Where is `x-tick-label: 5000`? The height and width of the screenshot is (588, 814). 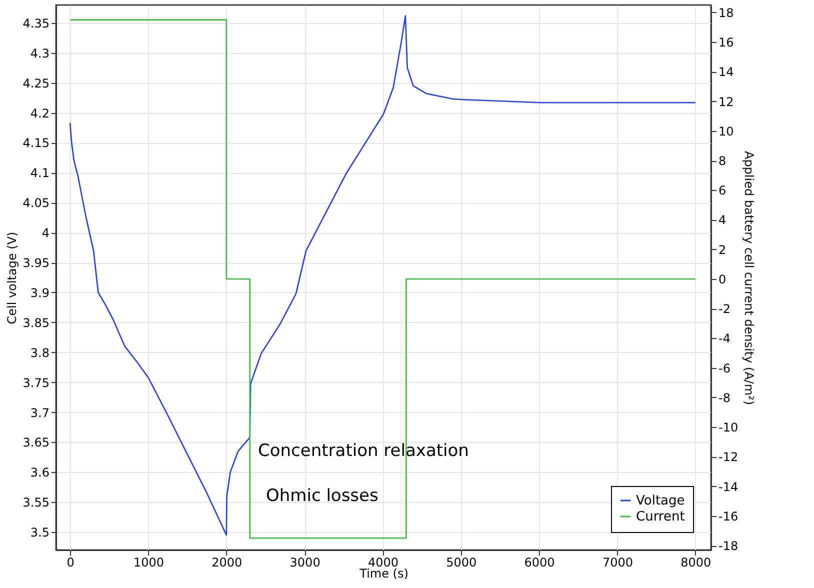
x-tick-label: 5000 is located at coordinates (461, 563).